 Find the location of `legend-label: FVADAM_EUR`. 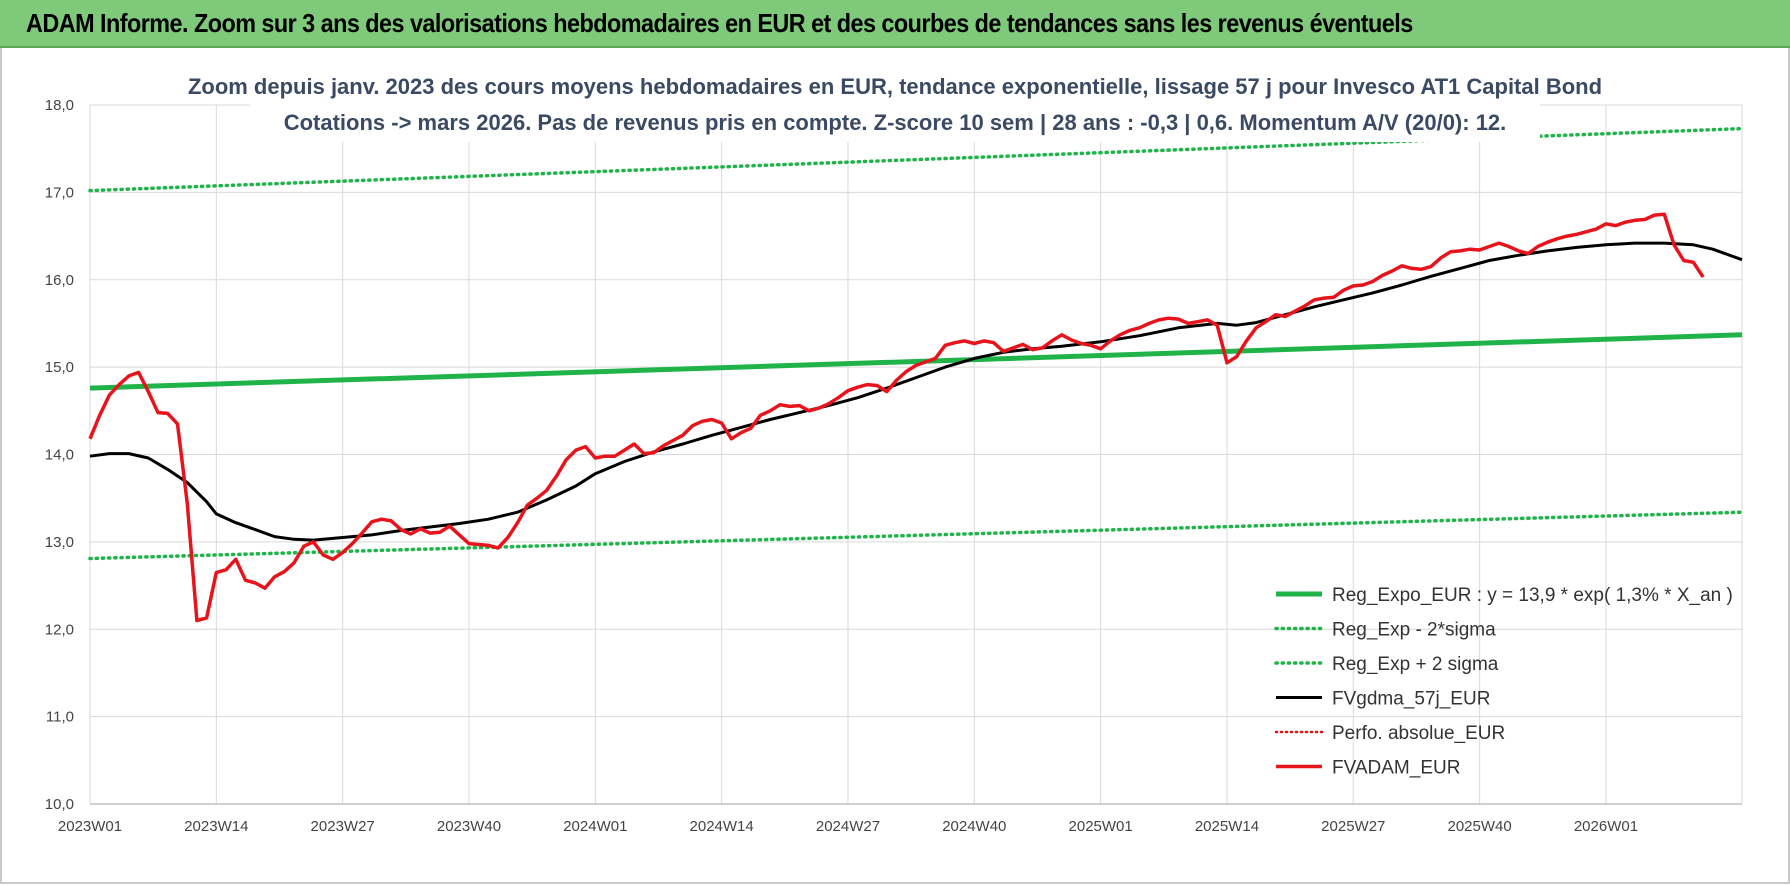

legend-label: FVADAM_EUR is located at coordinates (1396, 768).